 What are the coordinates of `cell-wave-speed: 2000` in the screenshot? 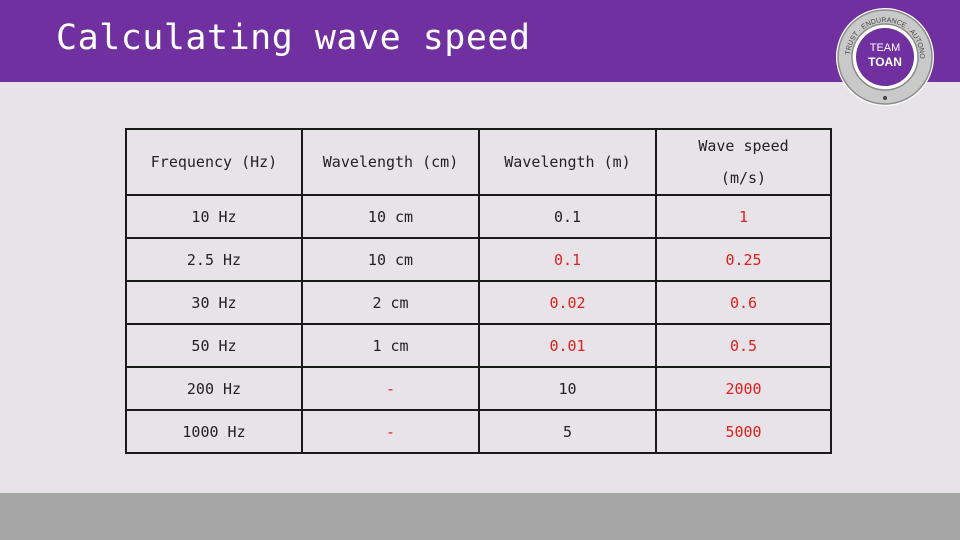 It's located at (743, 388).